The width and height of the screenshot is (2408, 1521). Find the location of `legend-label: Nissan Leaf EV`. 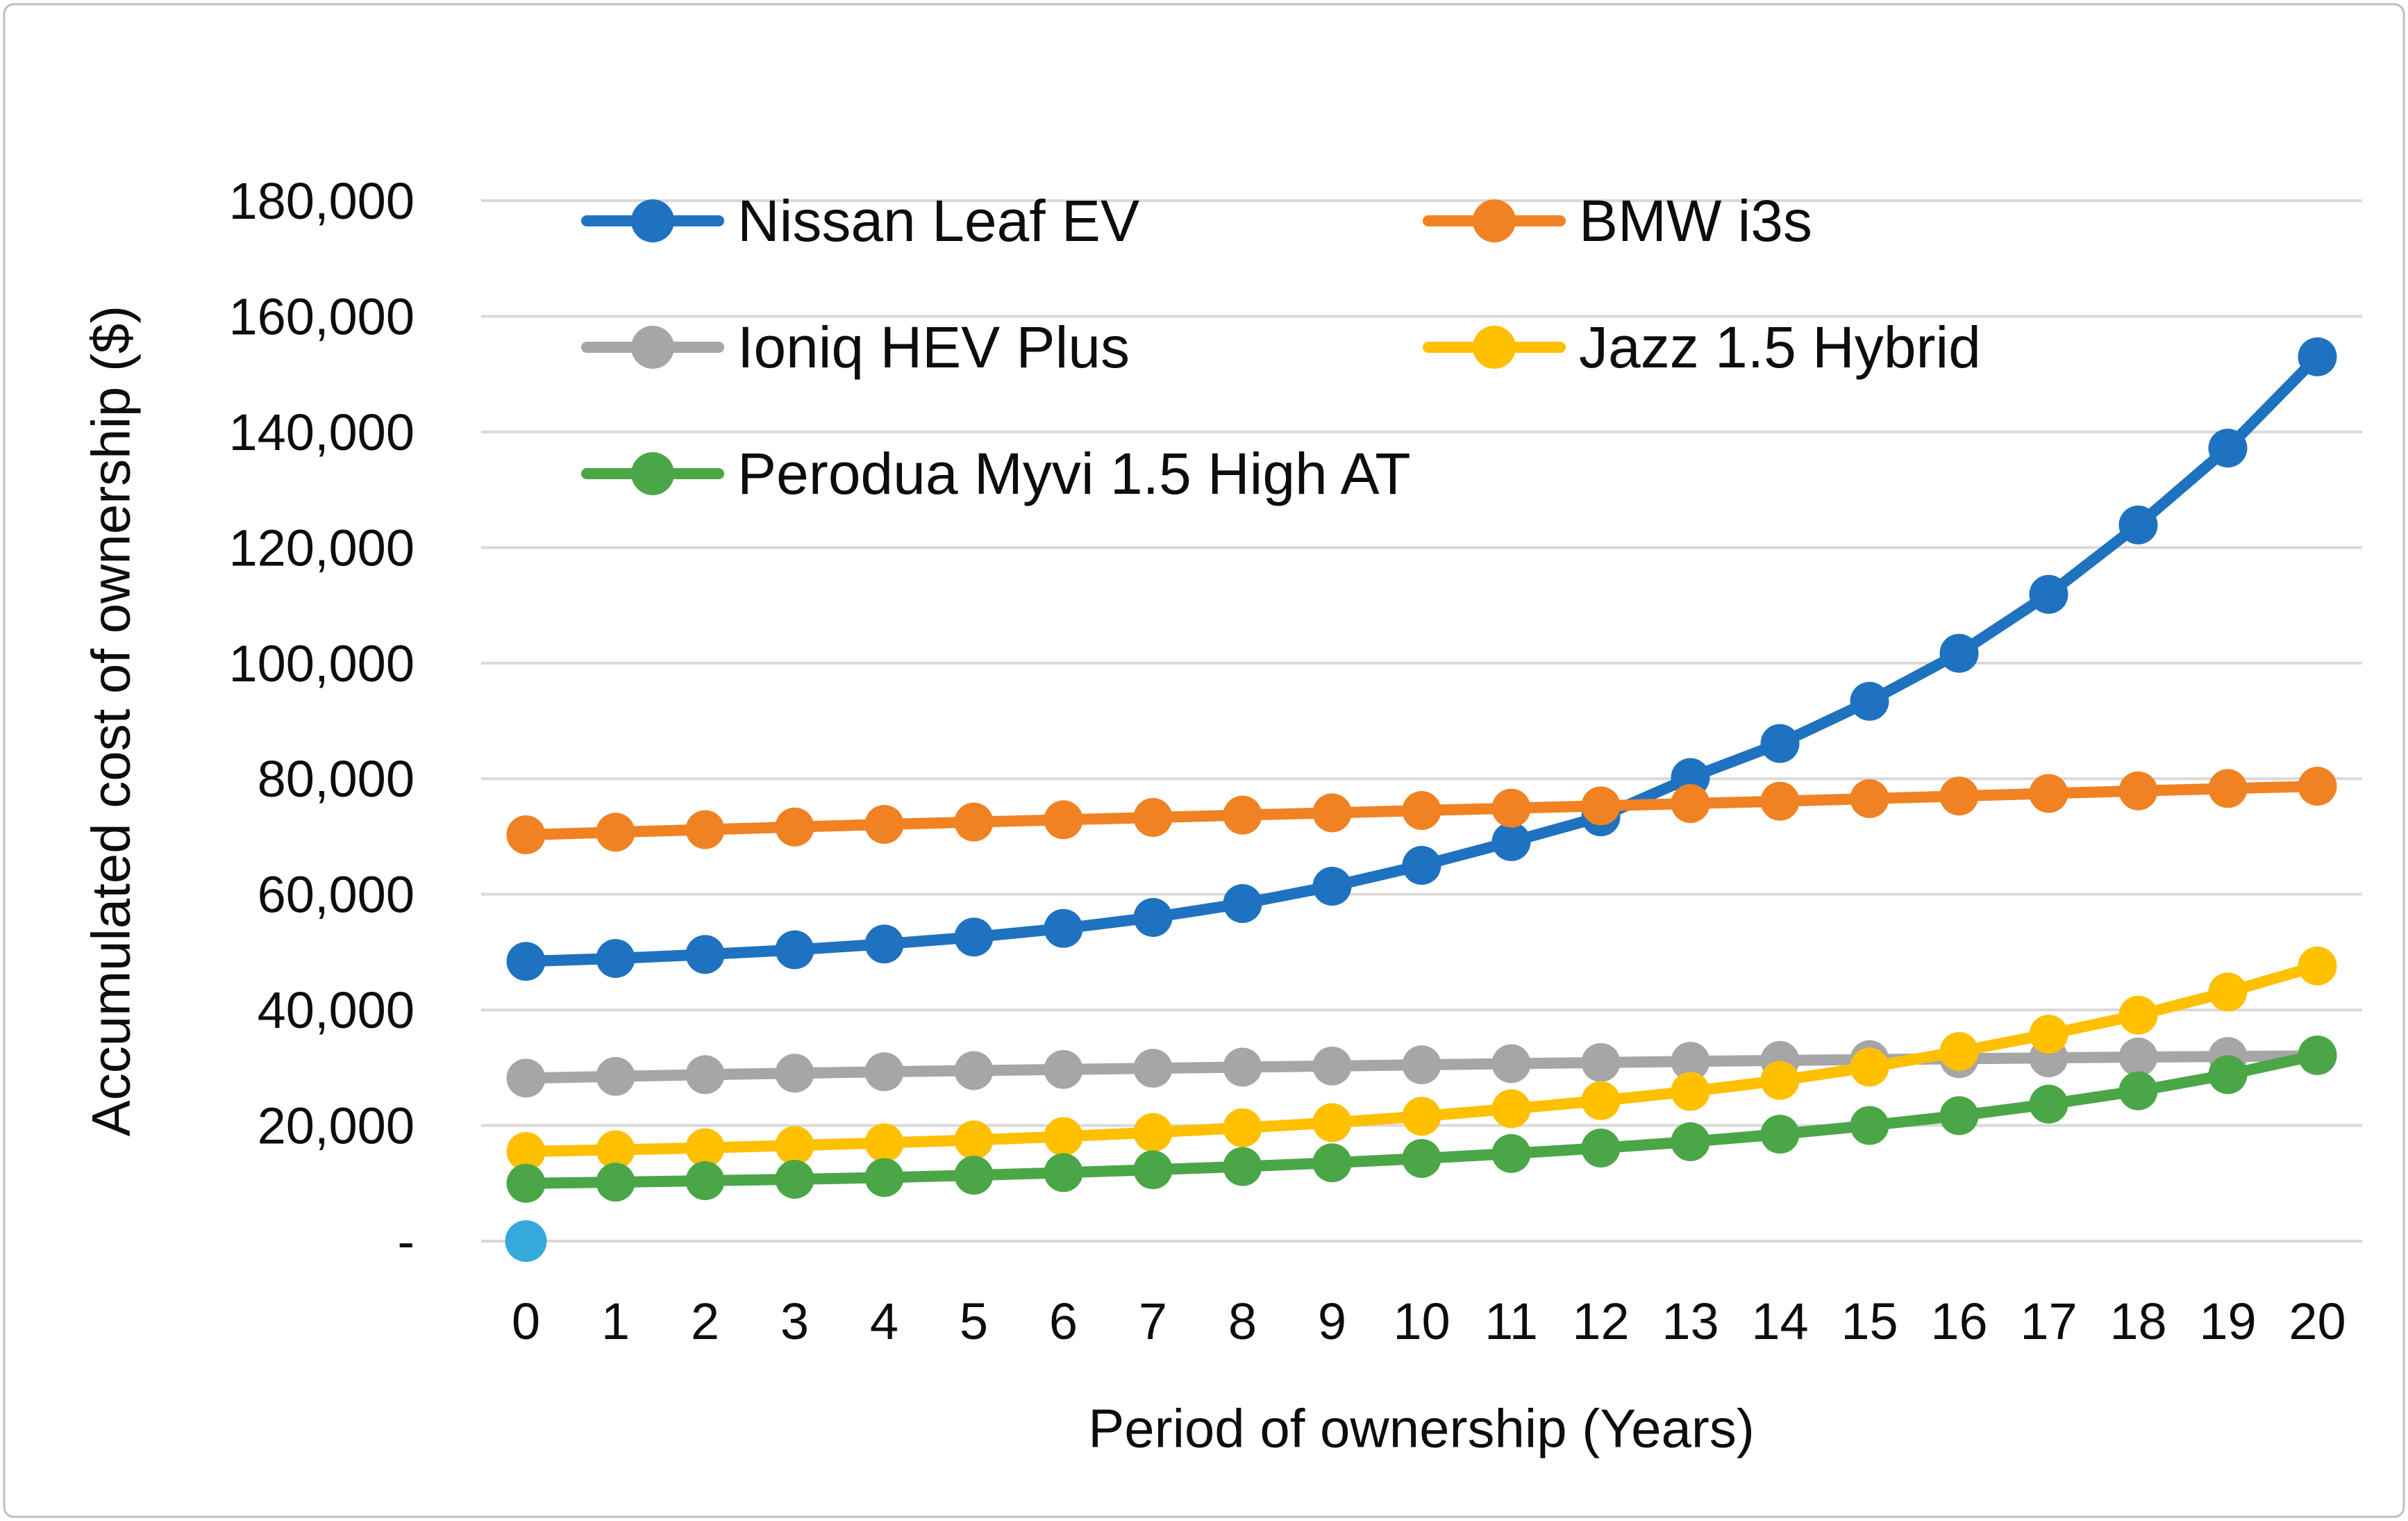

legend-label: Nissan Leaf EV is located at coordinates (938, 221).